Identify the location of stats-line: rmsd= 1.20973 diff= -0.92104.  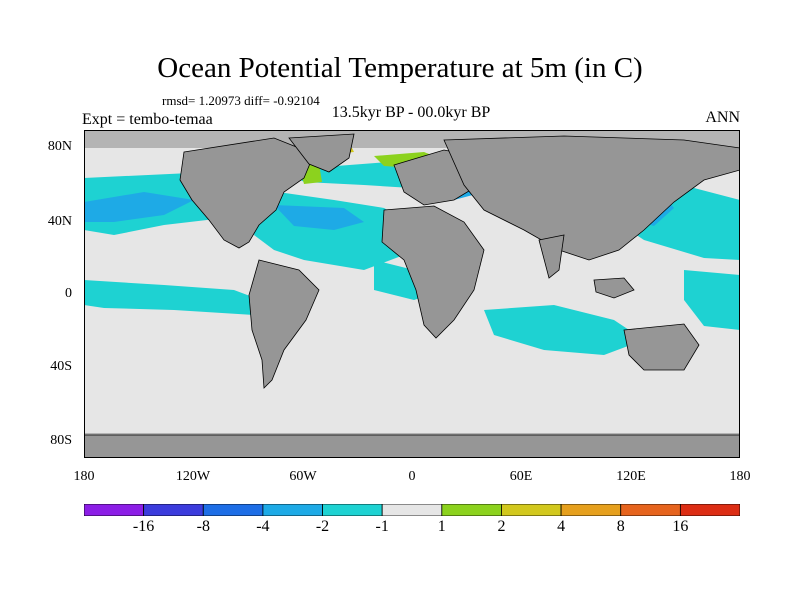
(241, 100).